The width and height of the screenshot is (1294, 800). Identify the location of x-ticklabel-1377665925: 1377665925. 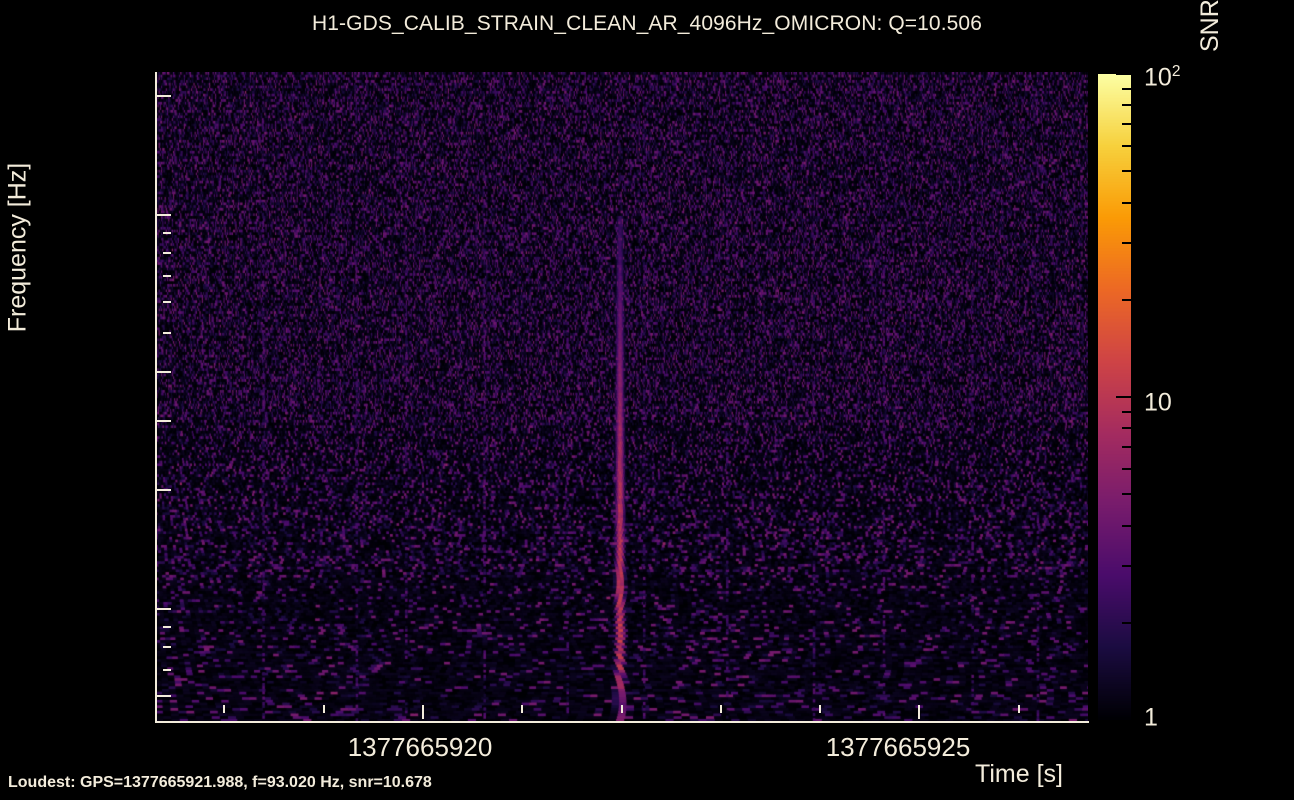
(898, 747).